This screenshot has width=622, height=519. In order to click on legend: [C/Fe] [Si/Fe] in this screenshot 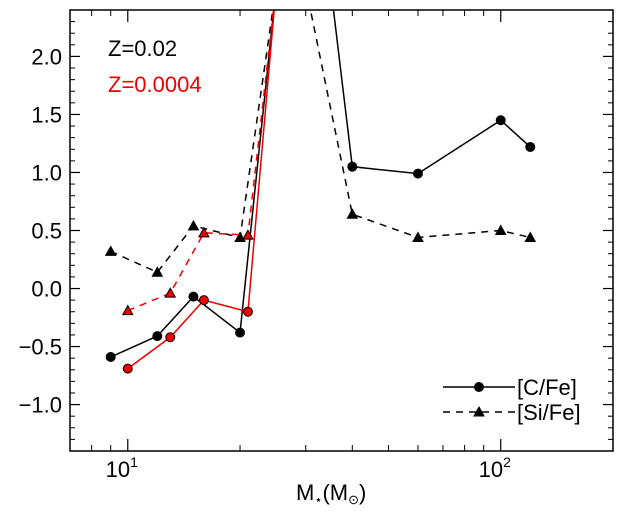, I will do `click(512, 400)`.